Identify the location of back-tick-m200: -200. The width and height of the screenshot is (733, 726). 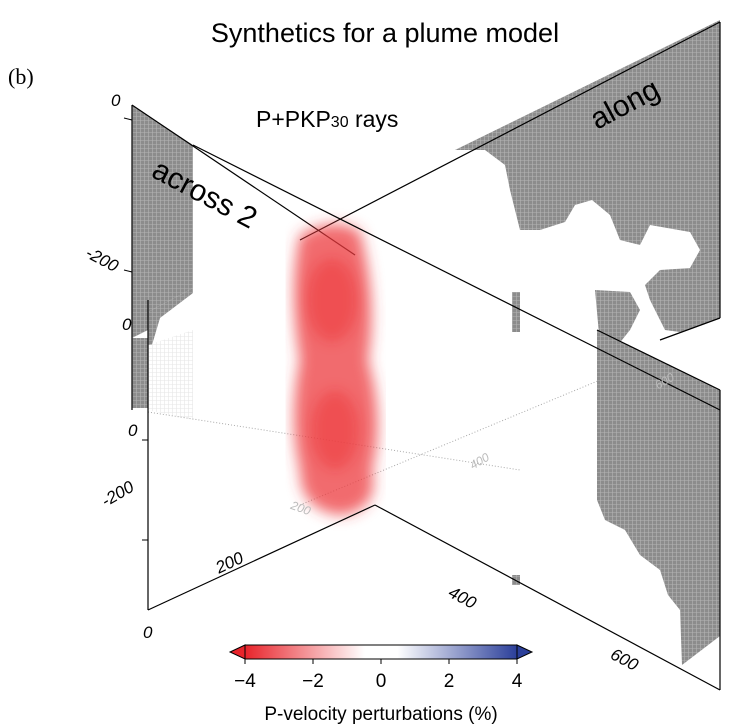
(102, 259).